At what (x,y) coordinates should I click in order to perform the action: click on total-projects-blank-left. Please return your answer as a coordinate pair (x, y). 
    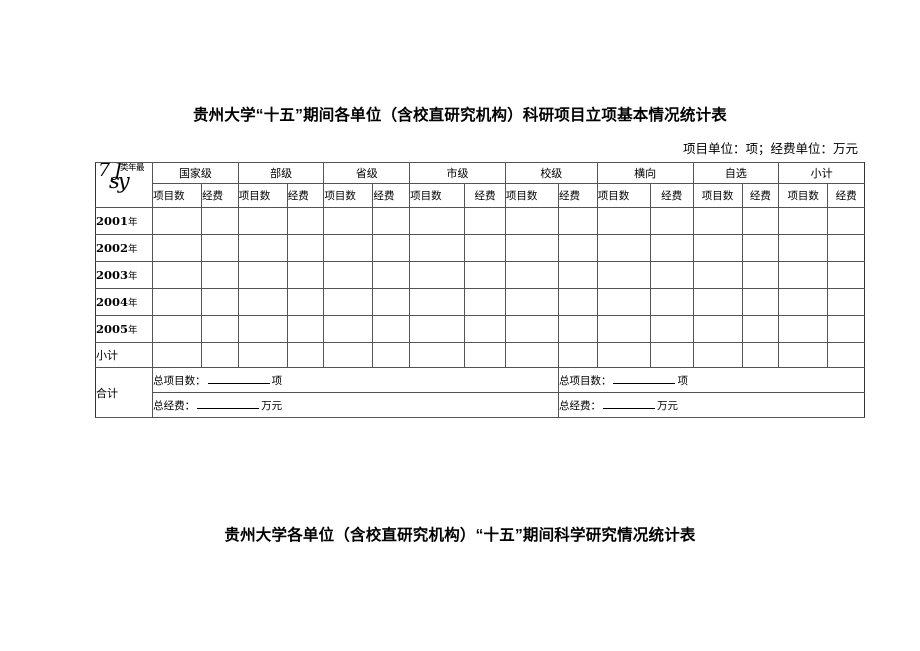
    Looking at the image, I should click on (238, 379).